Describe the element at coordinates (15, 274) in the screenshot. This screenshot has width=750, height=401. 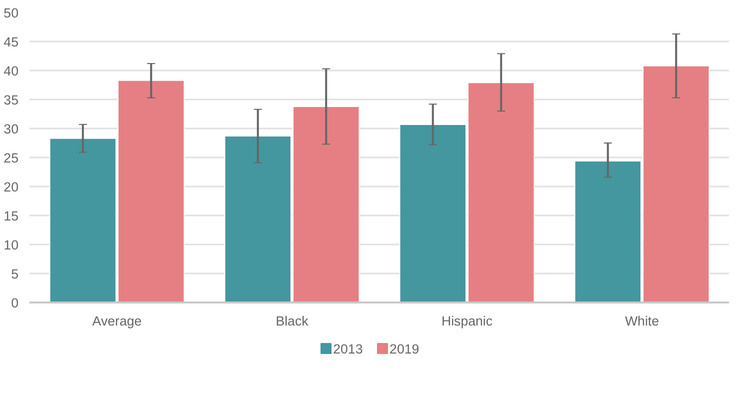
I see `y-tick-label: 5` at that location.